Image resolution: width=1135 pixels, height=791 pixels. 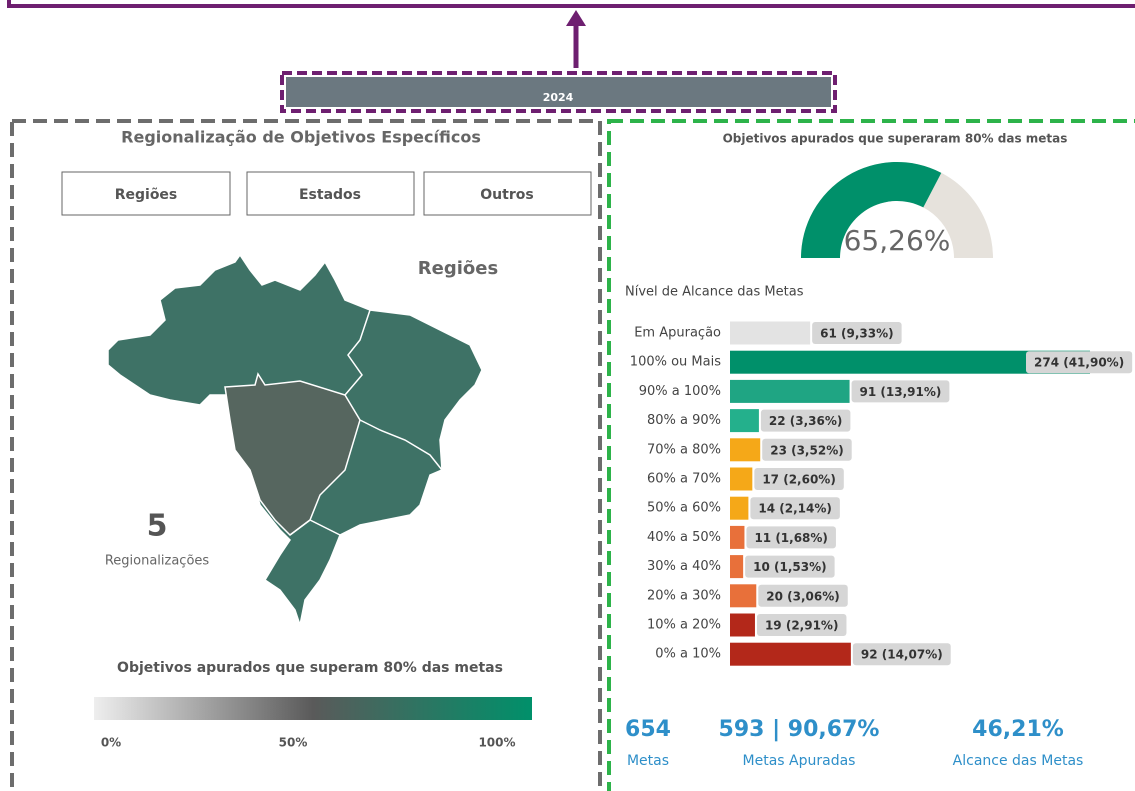 I want to click on category-label: 40% a 50%, so click(x=684, y=537).